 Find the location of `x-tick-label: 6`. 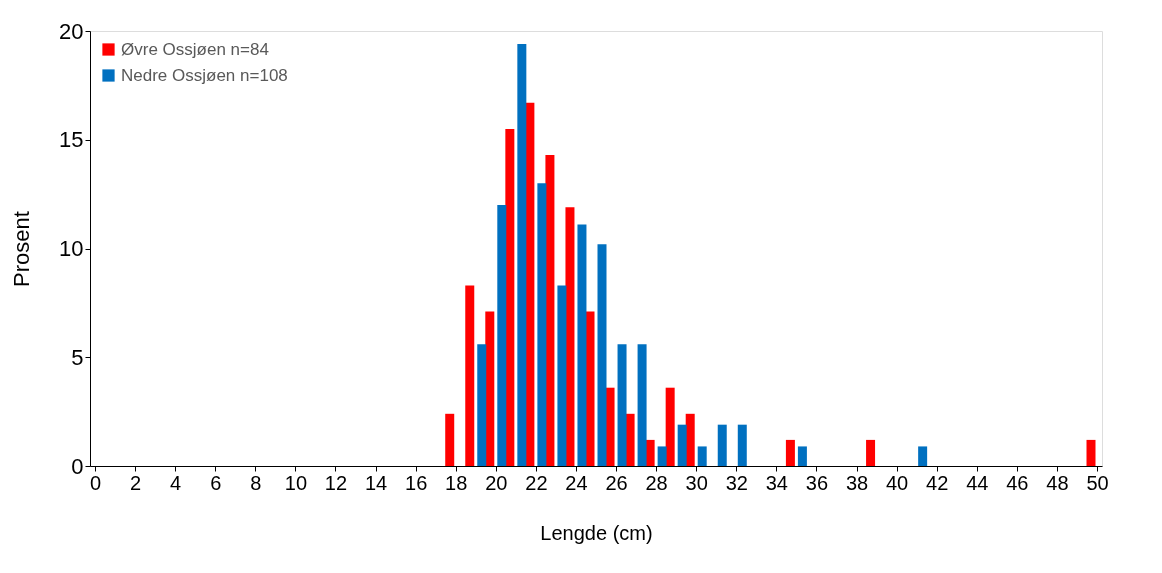

x-tick-label: 6 is located at coordinates (216, 482).